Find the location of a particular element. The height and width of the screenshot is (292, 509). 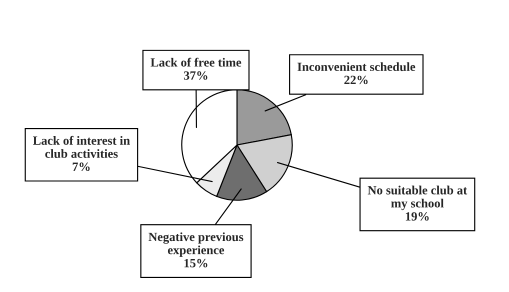

slice-label: Lack of interest in club activities is located at coordinates (81, 147).